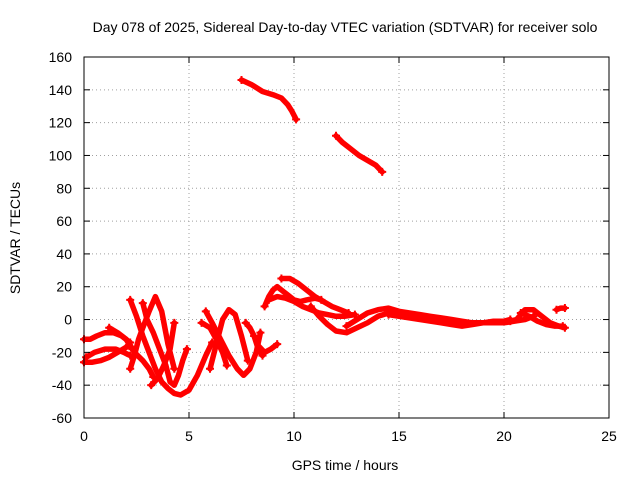 The width and height of the screenshot is (640, 480). I want to click on x-tick-label: 15, so click(399, 436).